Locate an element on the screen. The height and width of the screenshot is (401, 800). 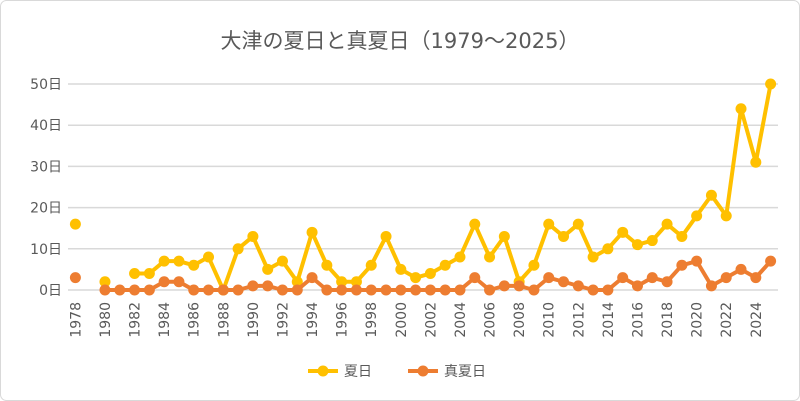
x-tick-label: 2010 is located at coordinates (550, 320).